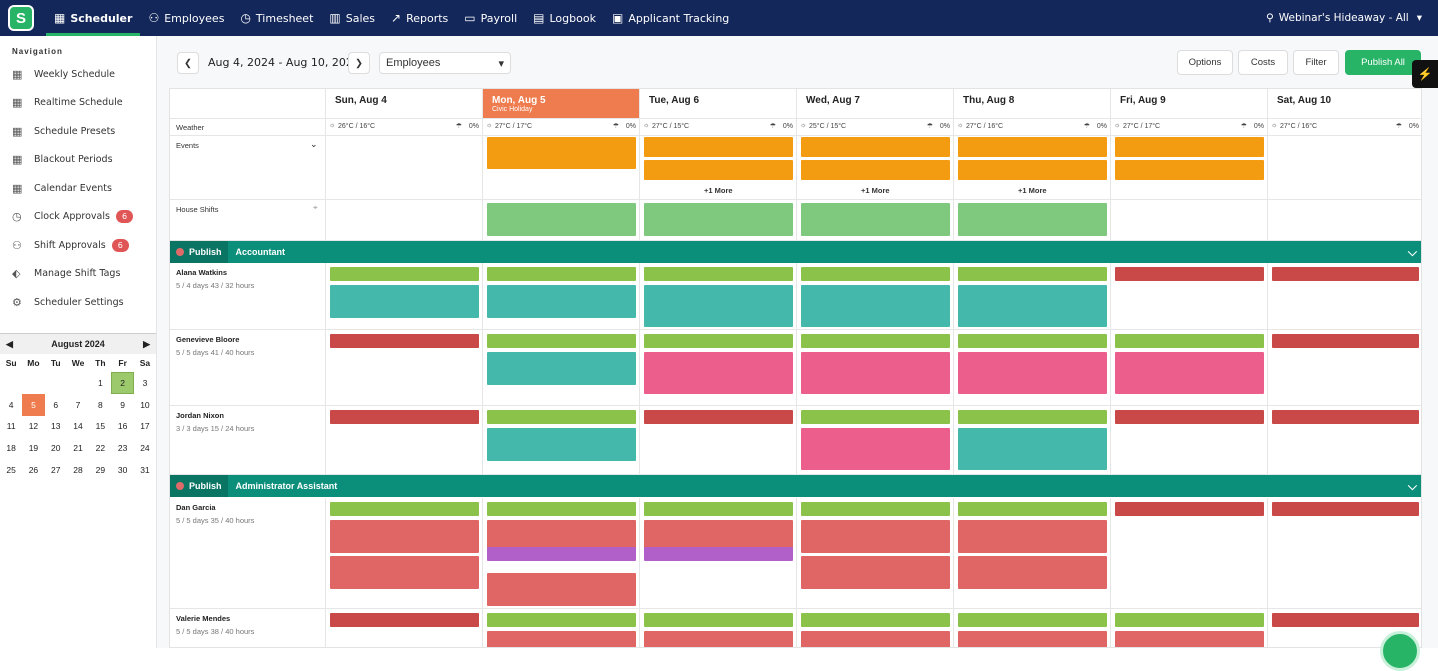 This screenshot has width=1438, height=671. What do you see at coordinates (1412, 251) in the screenshot?
I see `chevron-down-icon: ⌵` at bounding box center [1412, 251].